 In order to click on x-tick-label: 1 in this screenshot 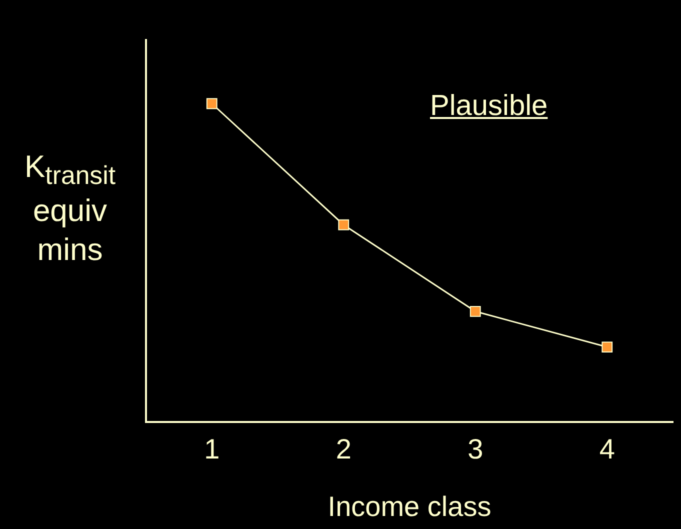, I will do `click(212, 448)`.